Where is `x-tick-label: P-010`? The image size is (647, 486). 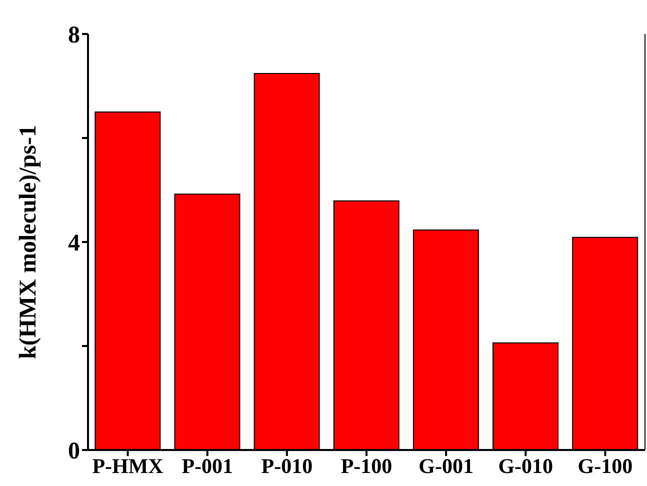 x-tick-label: P-010 is located at coordinates (287, 466).